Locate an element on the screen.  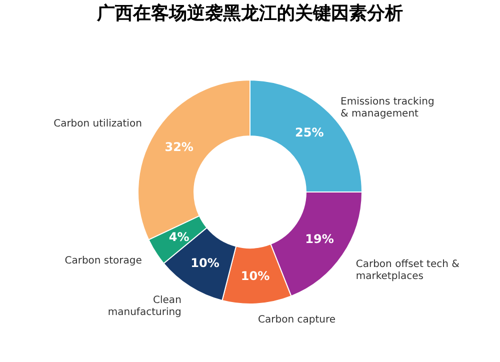
slice-label: Carbon storage is located at coordinates (103, 261).